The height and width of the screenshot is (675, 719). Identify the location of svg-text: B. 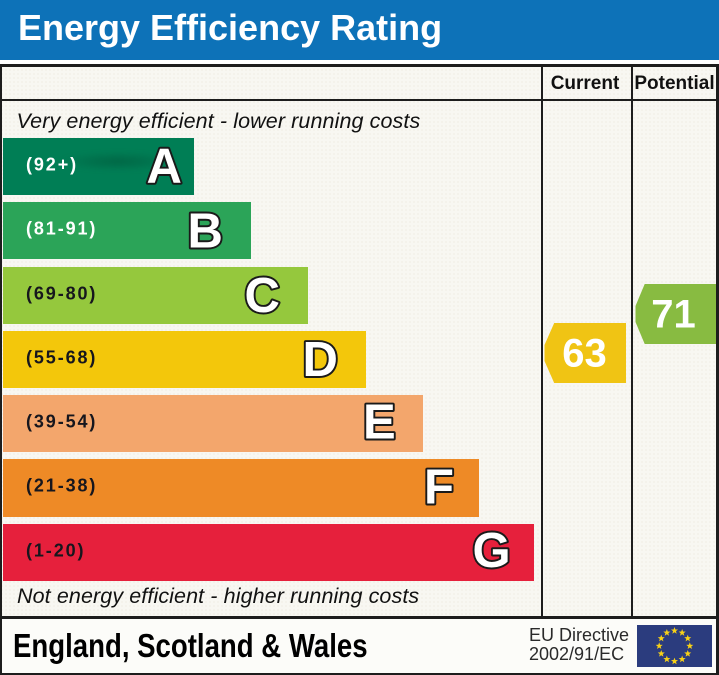
(205, 232).